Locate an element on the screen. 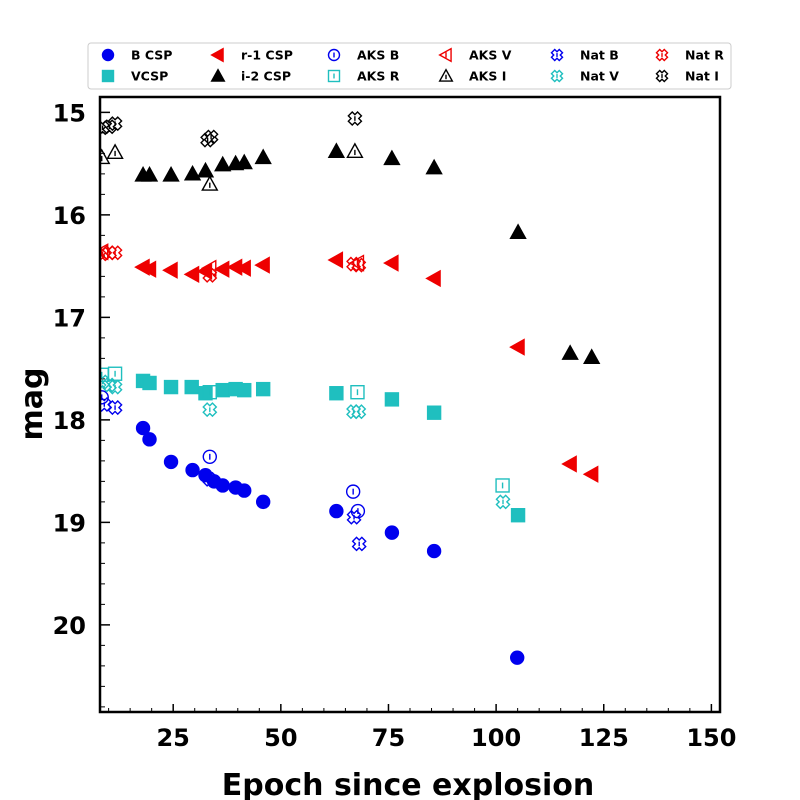 The width and height of the screenshot is (800, 800). legend-item-i-2-csp: i-2 CSP is located at coordinates (250, 76).